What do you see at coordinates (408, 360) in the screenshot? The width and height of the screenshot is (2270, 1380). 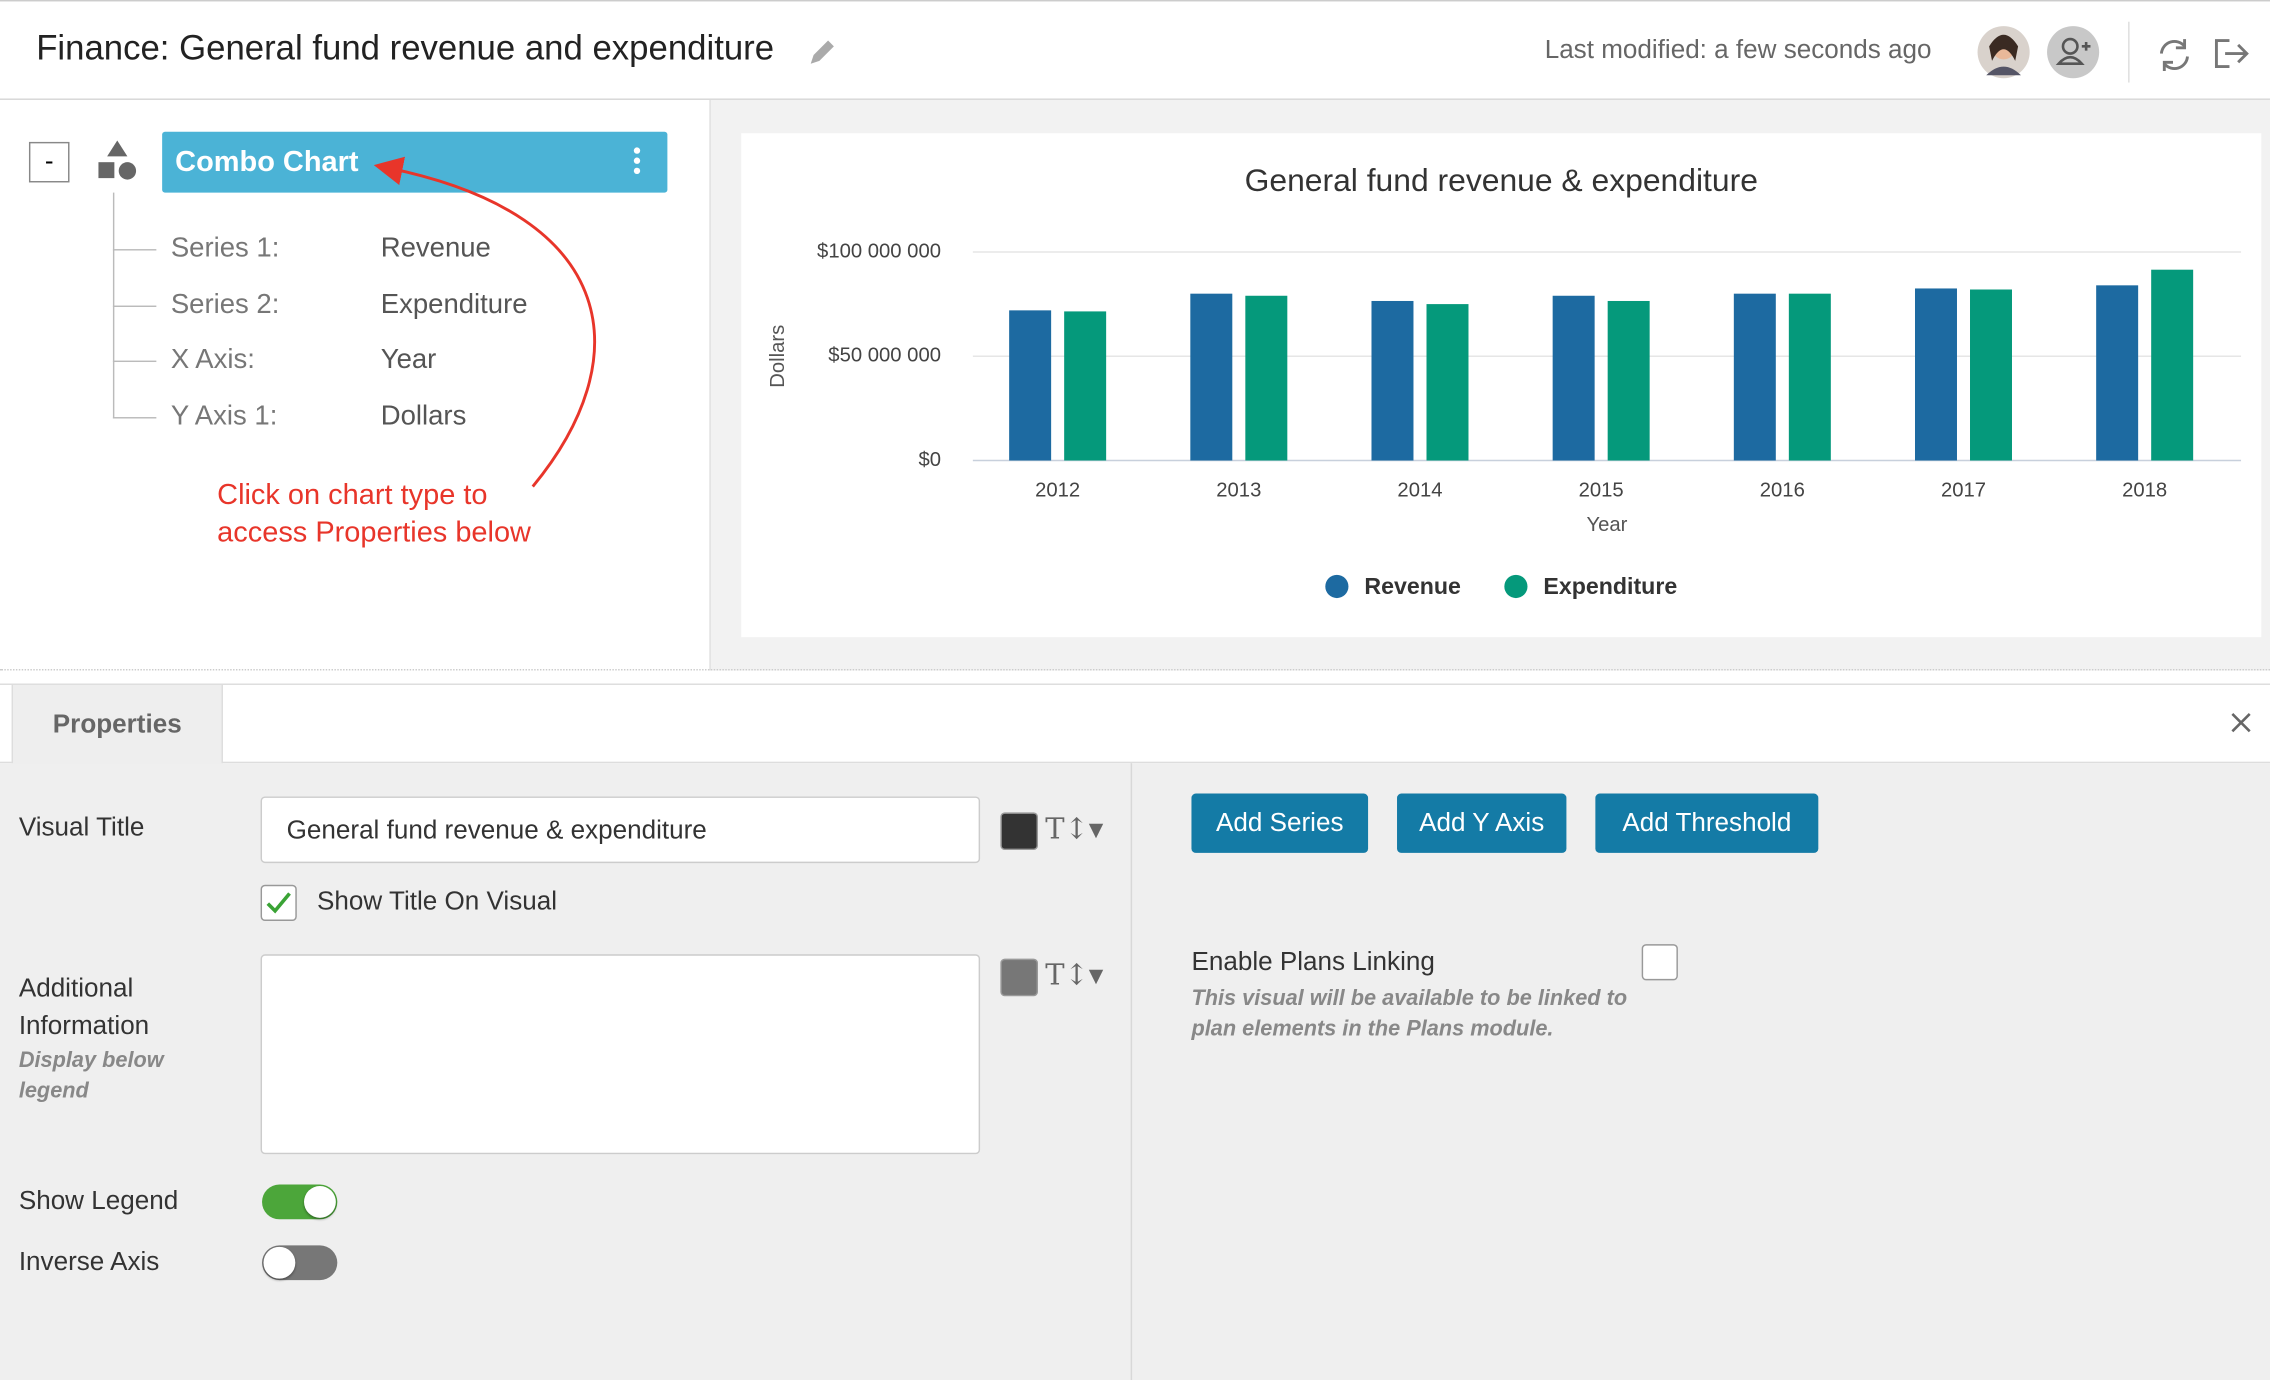 I see `tree-value: Year` at bounding box center [408, 360].